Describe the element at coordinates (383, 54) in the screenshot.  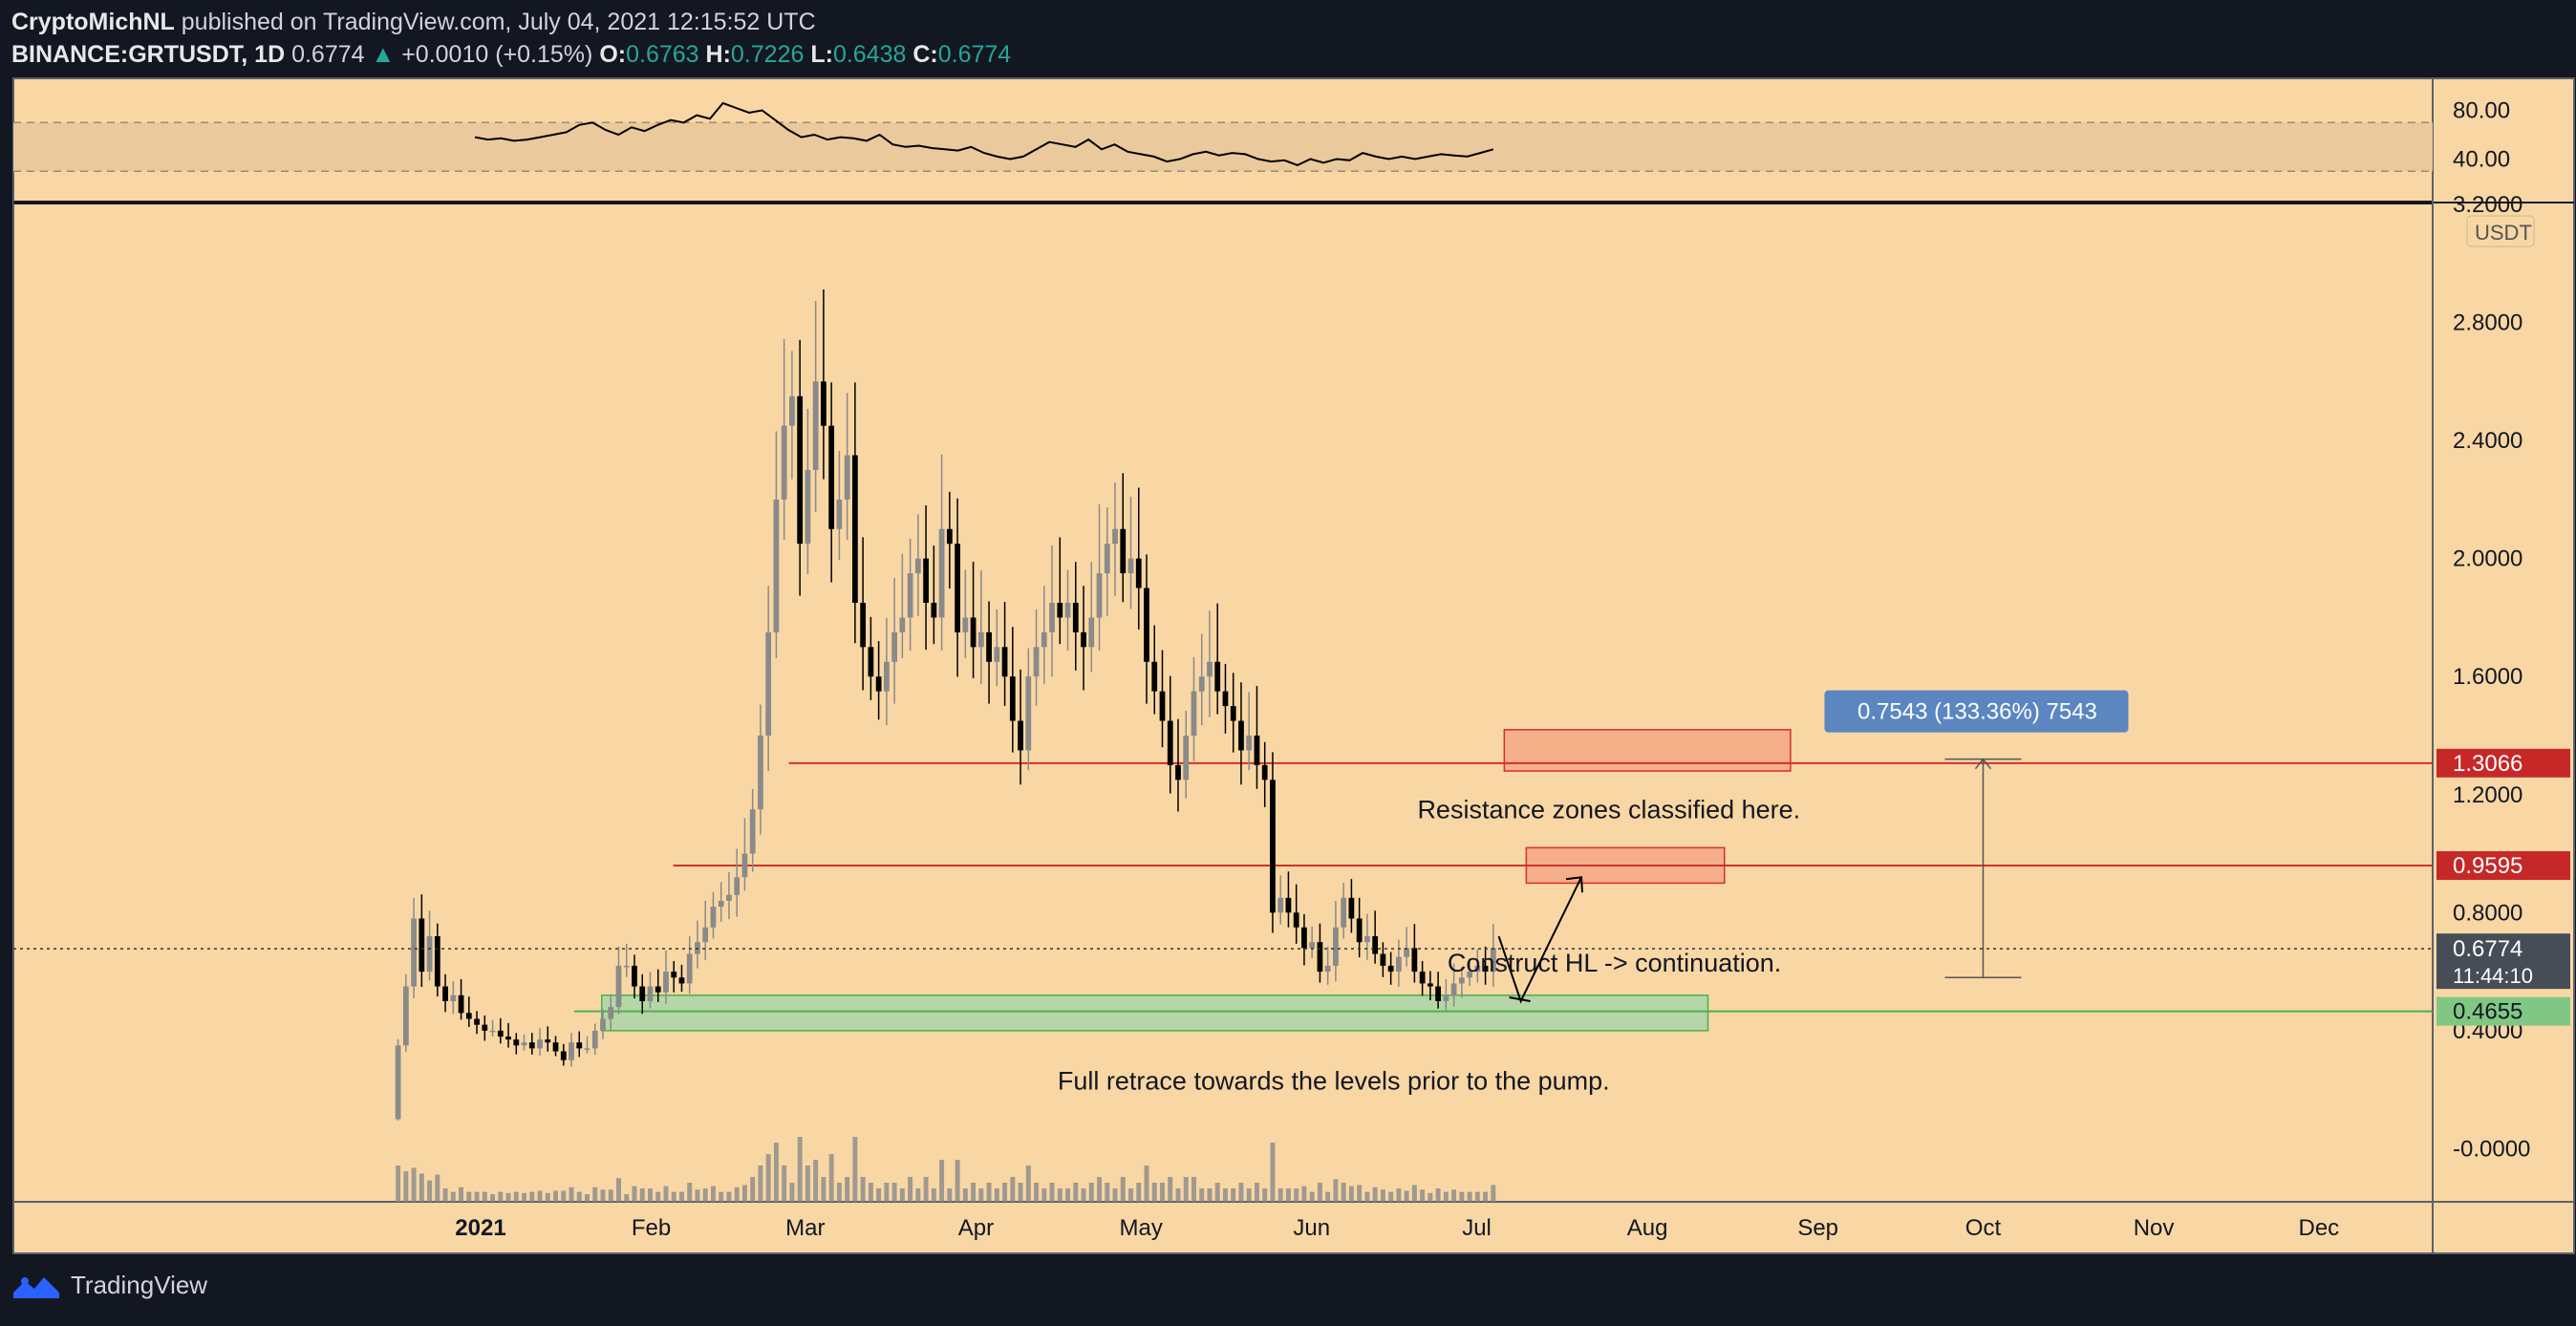
I see `change-up-icon: ▲` at that location.